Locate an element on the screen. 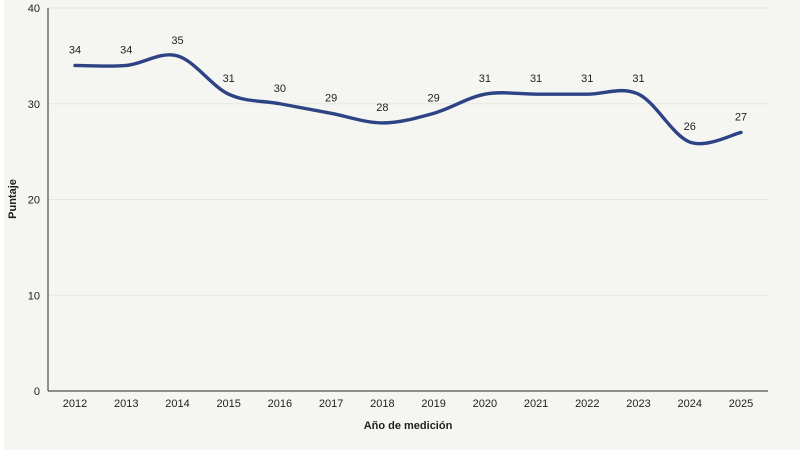 The width and height of the screenshot is (800, 450). y-axis-tick-labels: 0 10 20 30 40 is located at coordinates (34, 200).